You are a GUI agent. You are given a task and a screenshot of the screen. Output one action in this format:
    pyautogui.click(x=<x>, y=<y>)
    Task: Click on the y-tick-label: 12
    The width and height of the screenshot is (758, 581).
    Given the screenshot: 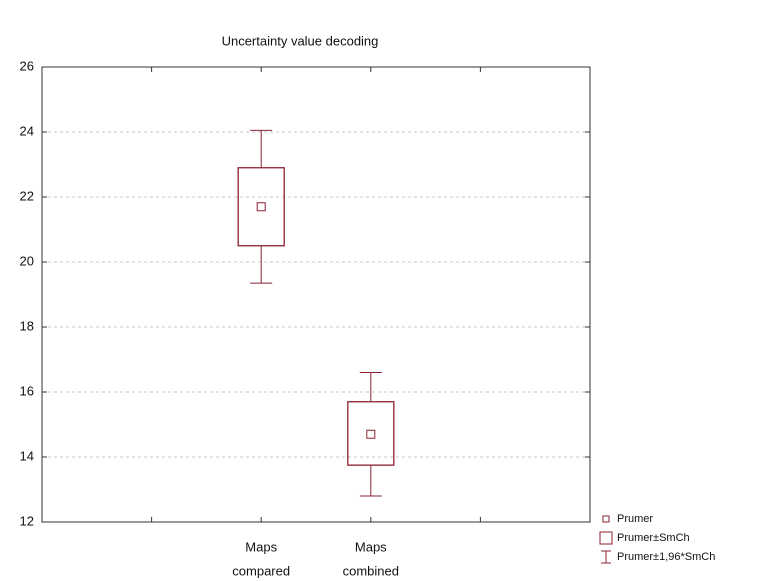 What is the action you would take?
    pyautogui.click(x=27, y=520)
    